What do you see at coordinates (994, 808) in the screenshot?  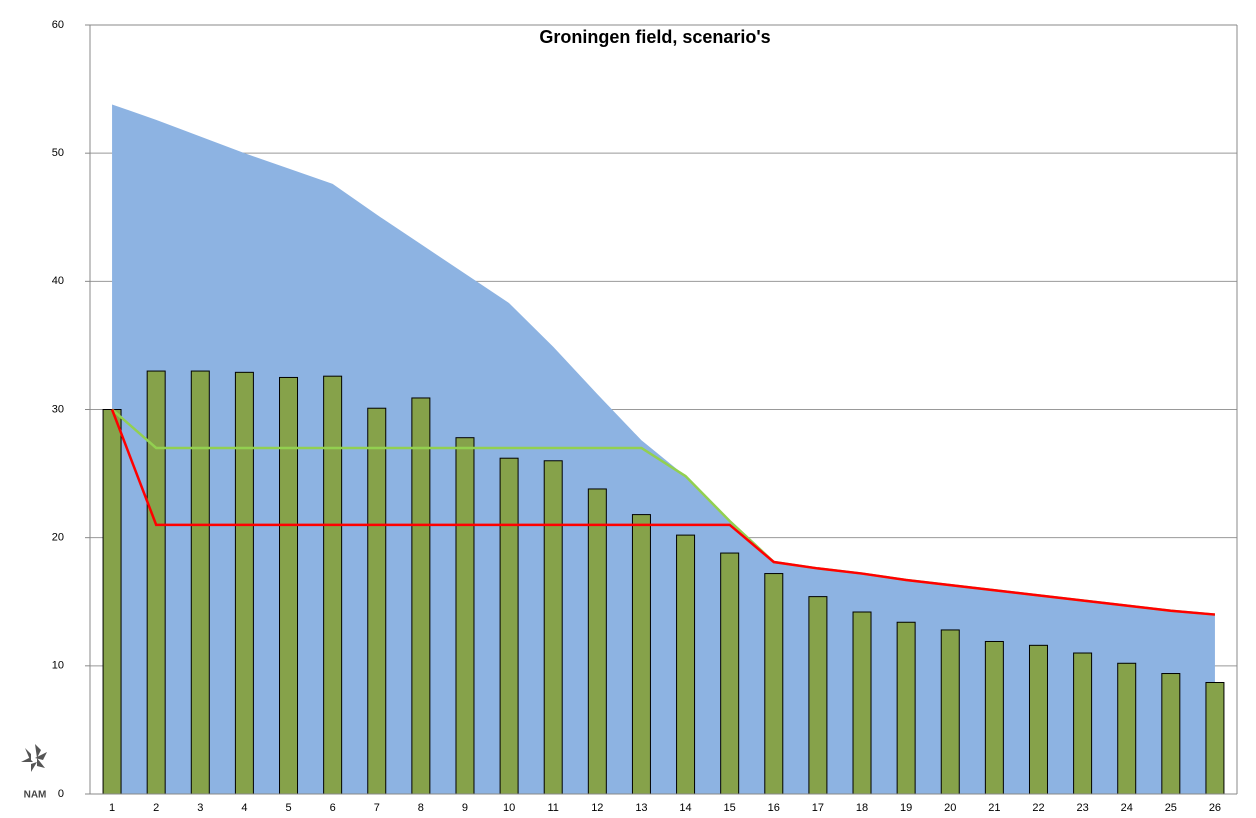 I see `x-tick-label: 21` at bounding box center [994, 808].